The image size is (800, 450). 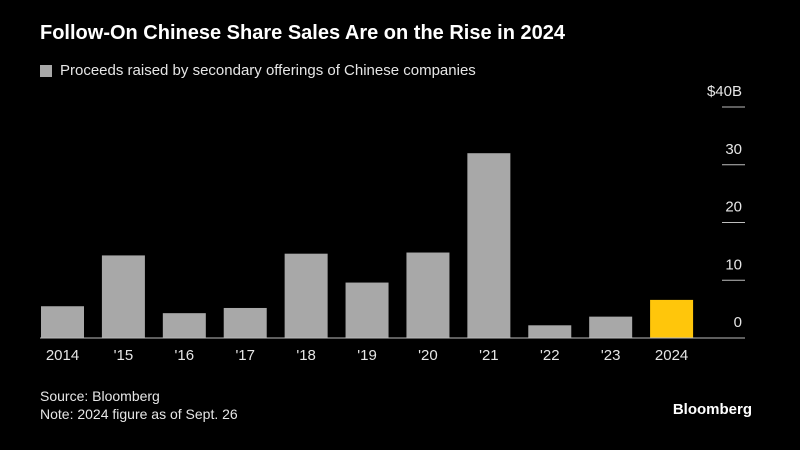 What do you see at coordinates (100, 396) in the screenshot?
I see `source-note: Source: Bloomberg` at bounding box center [100, 396].